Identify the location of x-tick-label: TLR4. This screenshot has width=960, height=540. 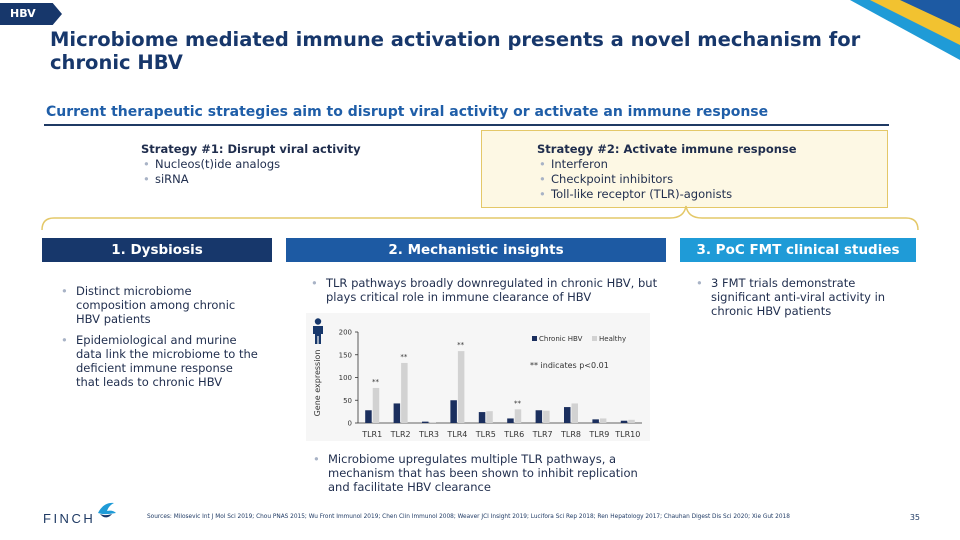
(456, 434).